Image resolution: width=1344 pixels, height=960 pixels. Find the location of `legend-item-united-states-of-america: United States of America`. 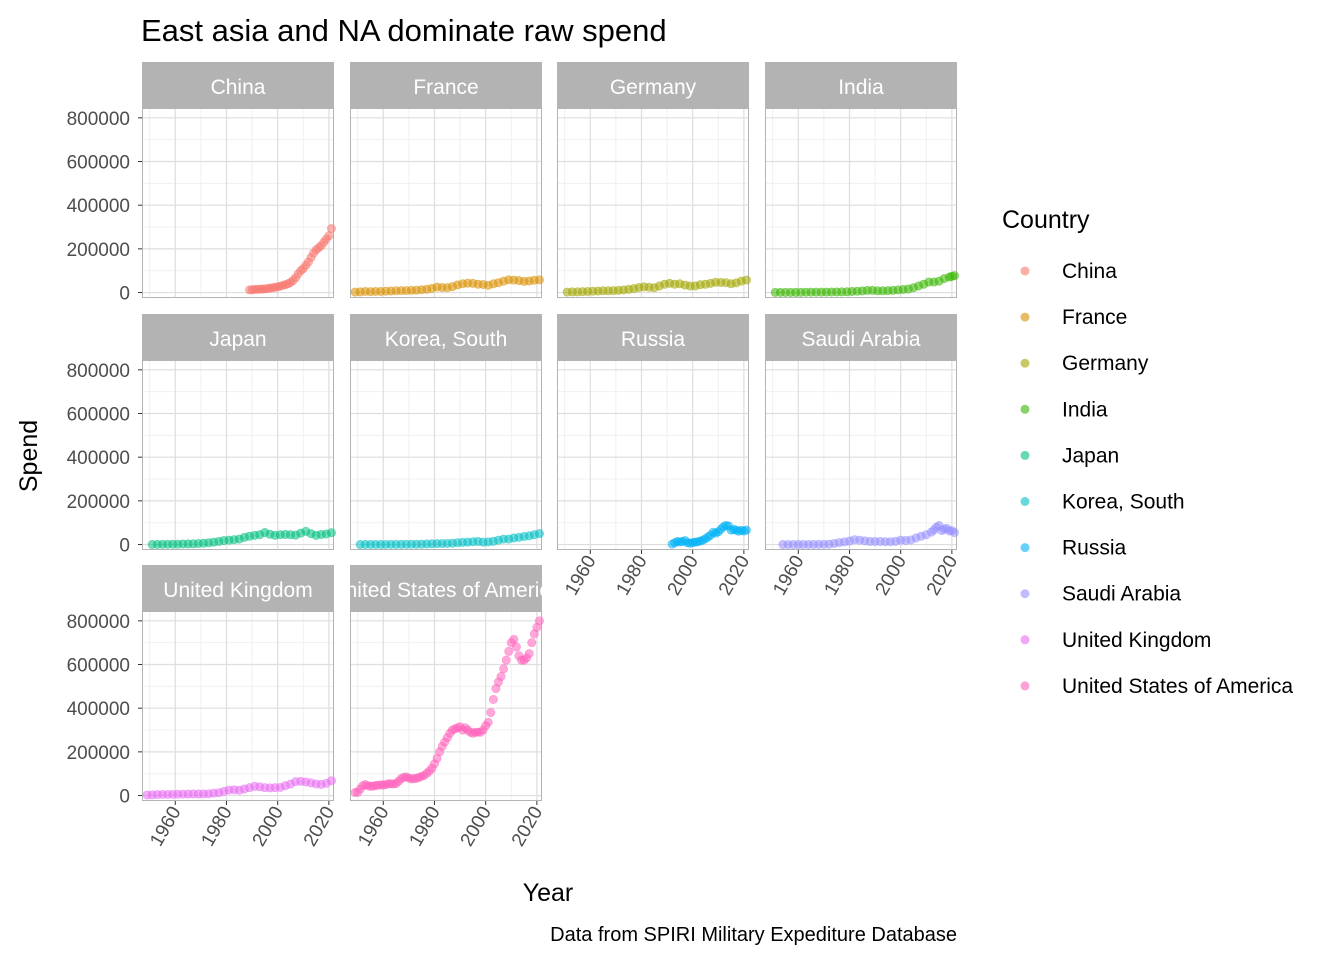

legend-item-united-states-of-america: United States of America is located at coordinates (1156, 686).